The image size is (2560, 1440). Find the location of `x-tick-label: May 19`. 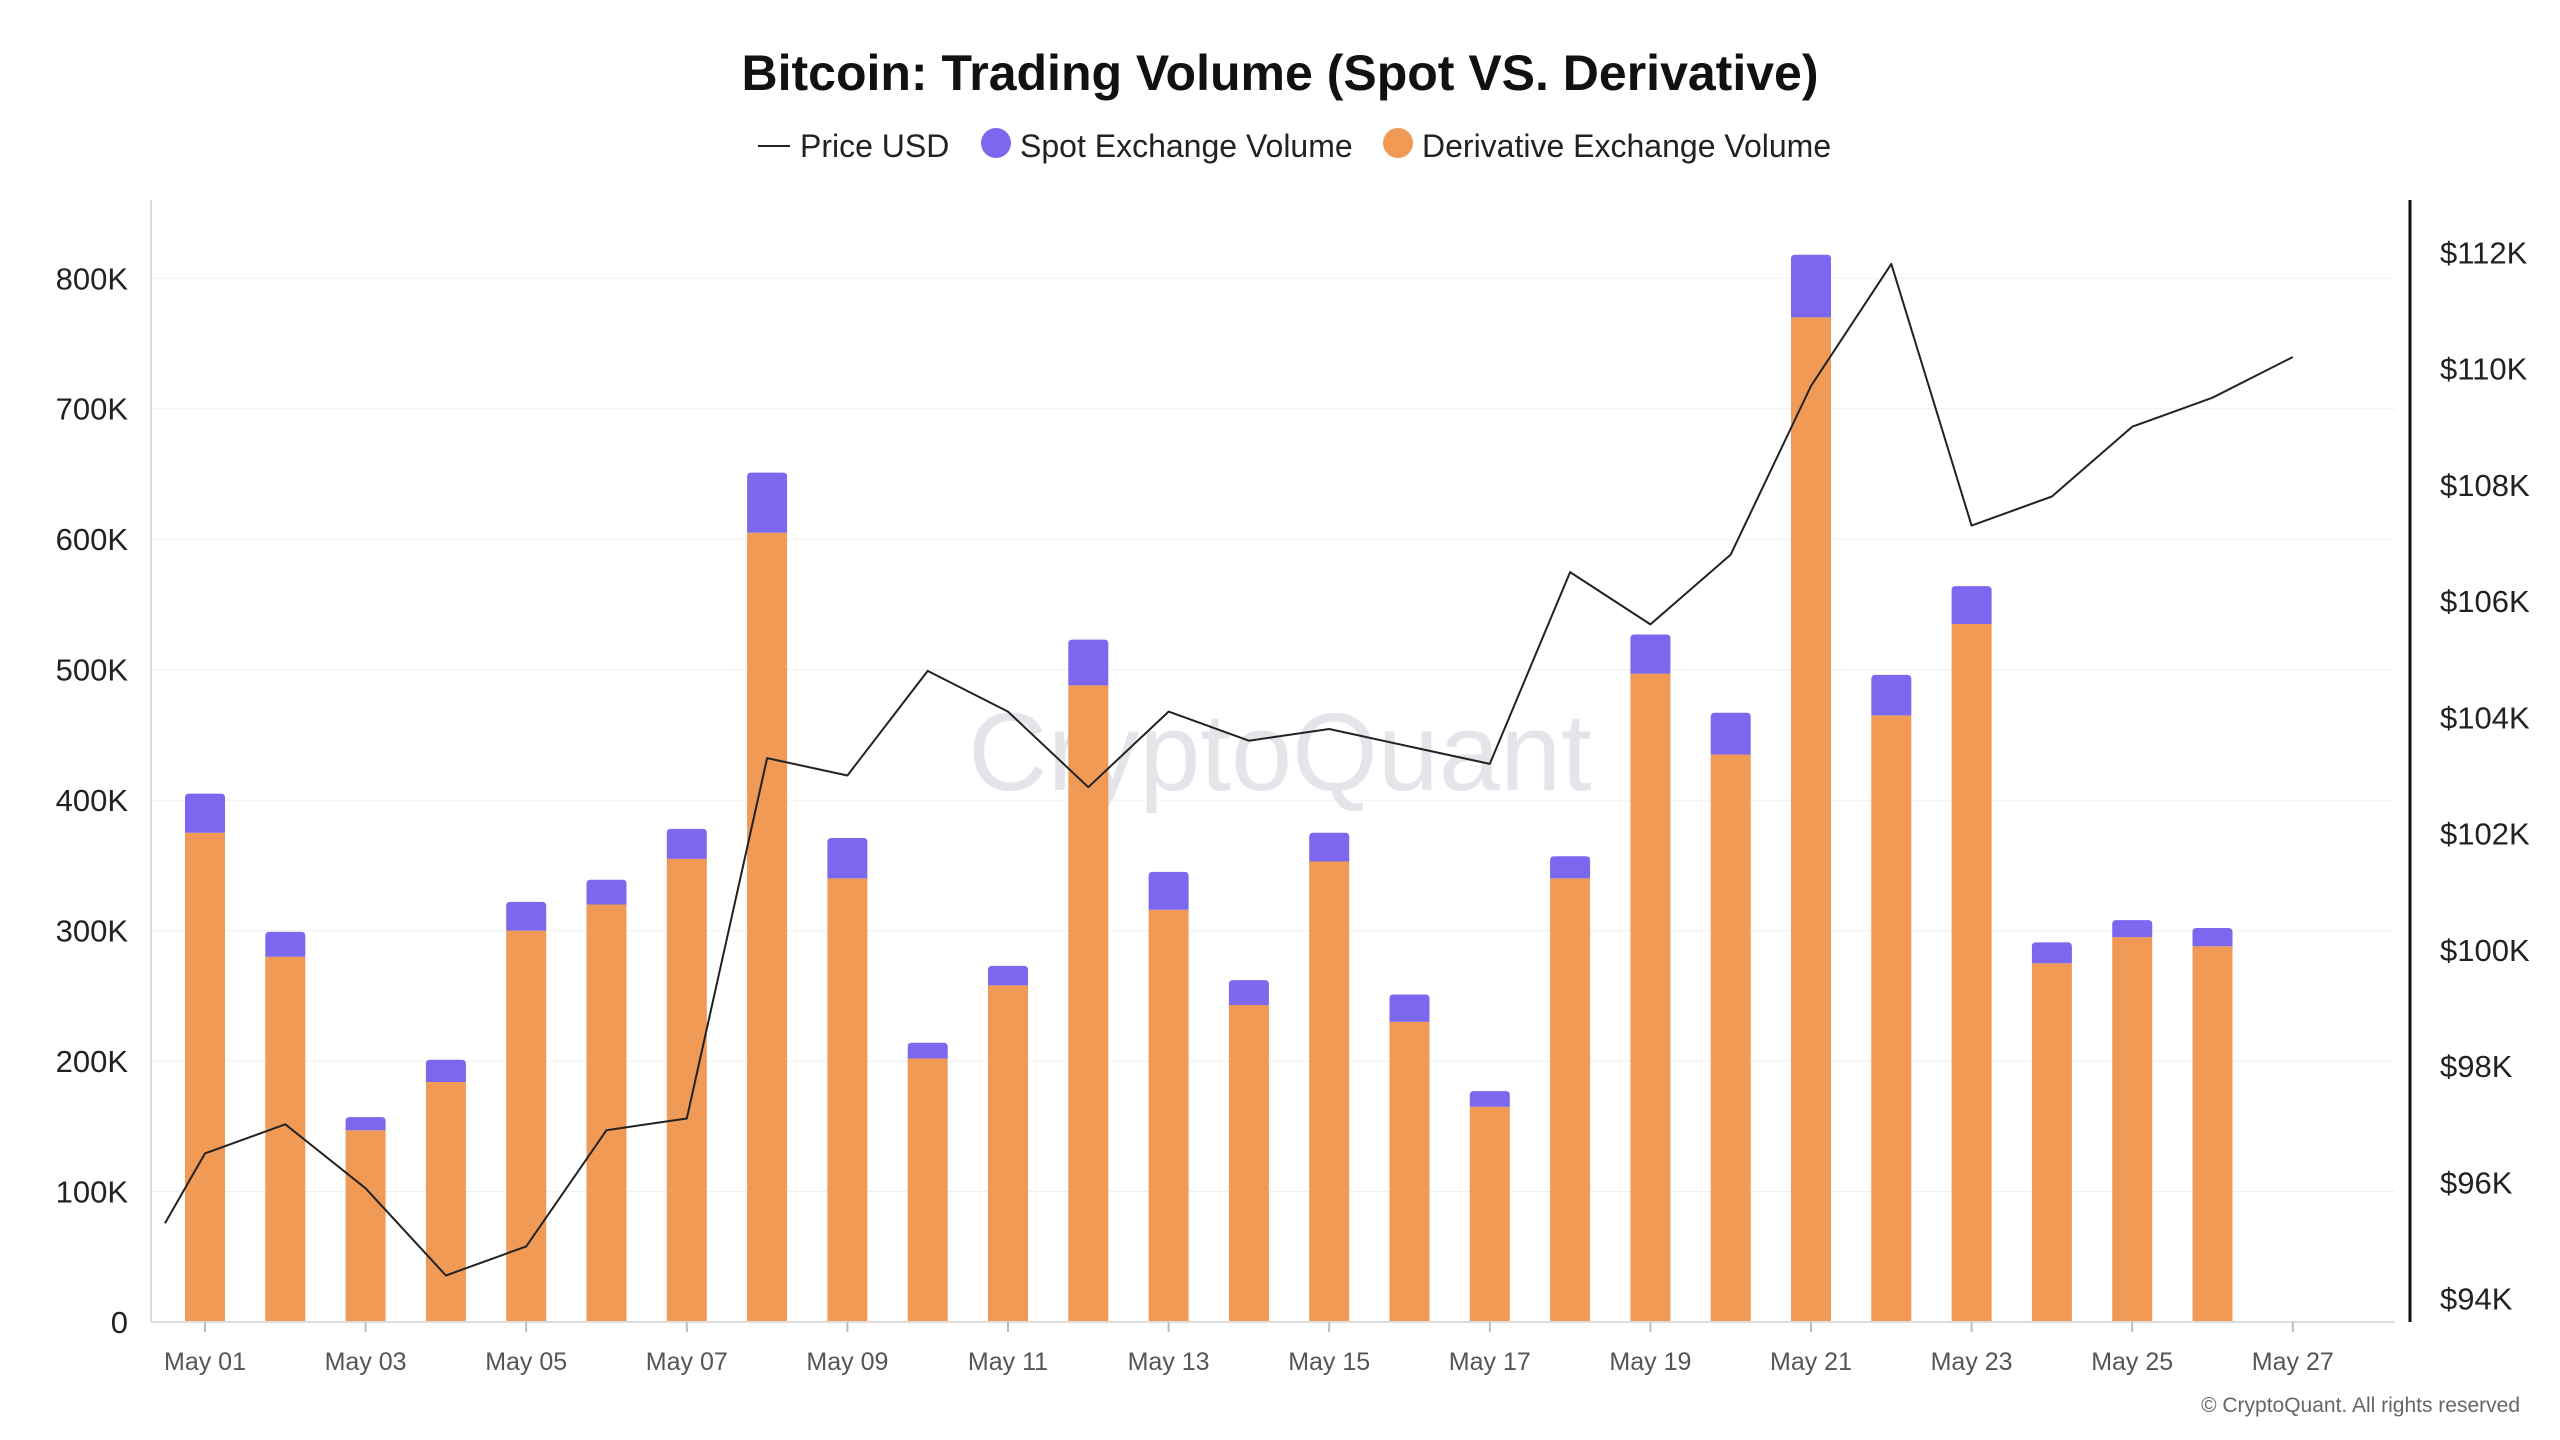

x-tick-label: May 19 is located at coordinates (1650, 1362).